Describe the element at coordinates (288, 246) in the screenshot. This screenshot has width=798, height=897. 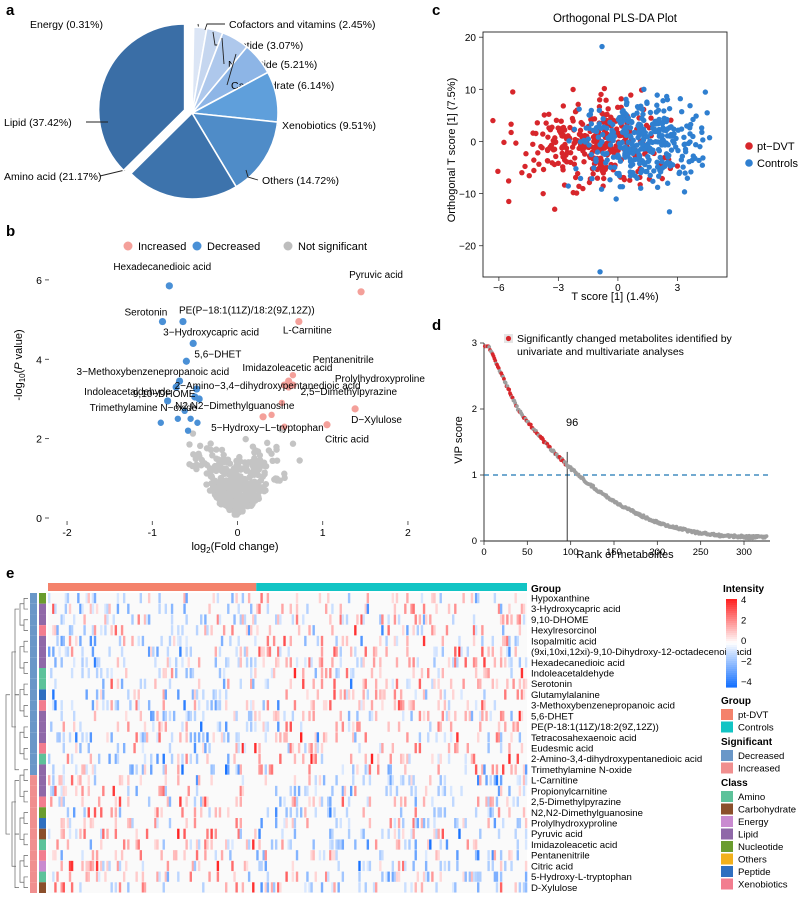
I see `volcano-legend-dot` at that location.